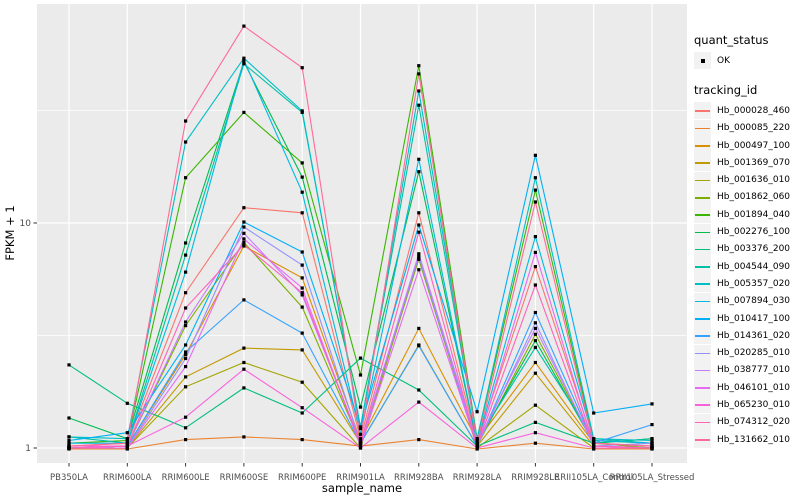 The height and width of the screenshot is (500, 800). What do you see at coordinates (754, 353) in the screenshot?
I see `legend-item-label: Hb_020285_010` at bounding box center [754, 353].